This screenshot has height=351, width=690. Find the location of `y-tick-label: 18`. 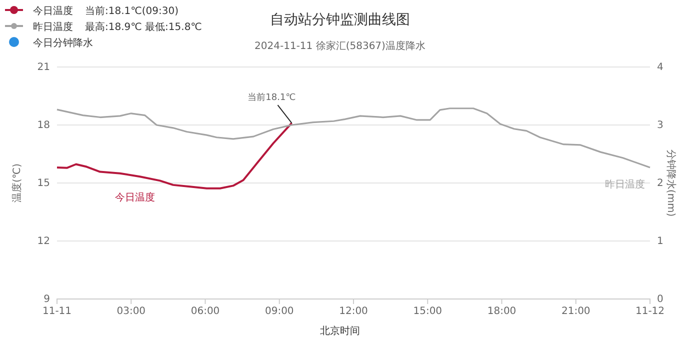

y-tick-label: 18 is located at coordinates (43, 126).